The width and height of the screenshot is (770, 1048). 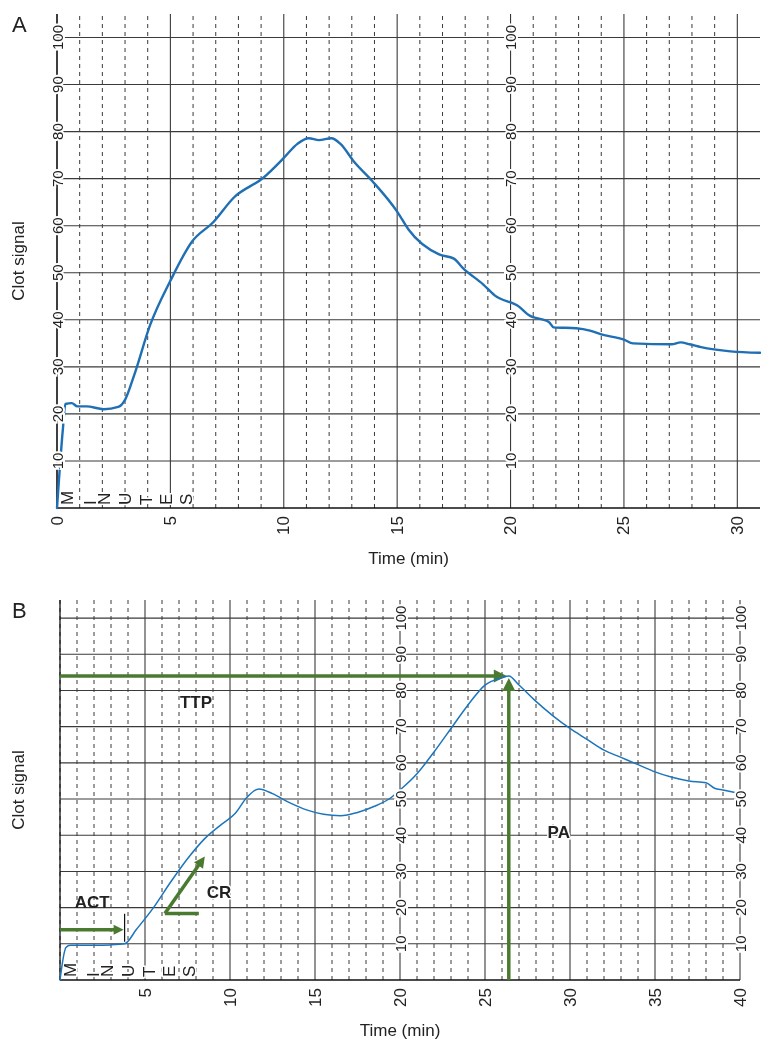 What do you see at coordinates (219, 892) in the screenshot?
I see `annotation: CR` at bounding box center [219, 892].